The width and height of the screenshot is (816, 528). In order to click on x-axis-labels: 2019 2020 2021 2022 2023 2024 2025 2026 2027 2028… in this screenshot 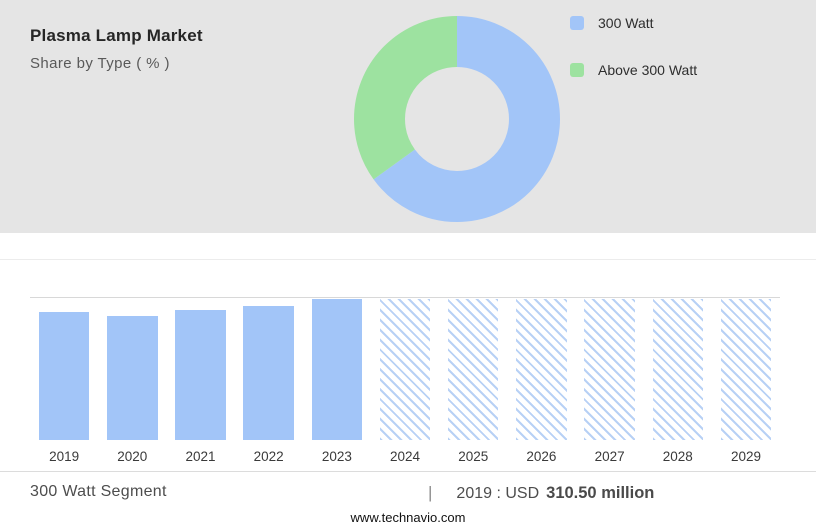, I will do `click(405, 456)`.